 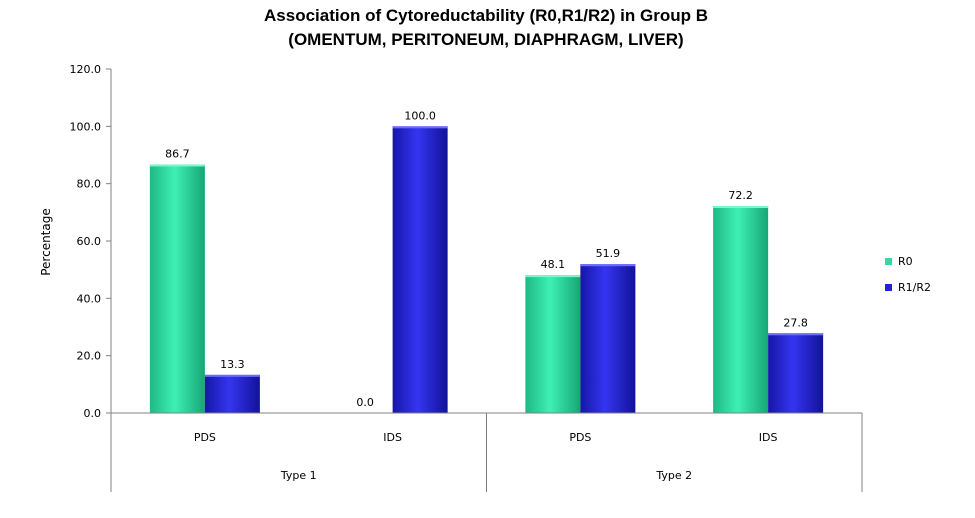 What do you see at coordinates (46, 242) in the screenshot?
I see `y-axis-title: Percentage` at bounding box center [46, 242].